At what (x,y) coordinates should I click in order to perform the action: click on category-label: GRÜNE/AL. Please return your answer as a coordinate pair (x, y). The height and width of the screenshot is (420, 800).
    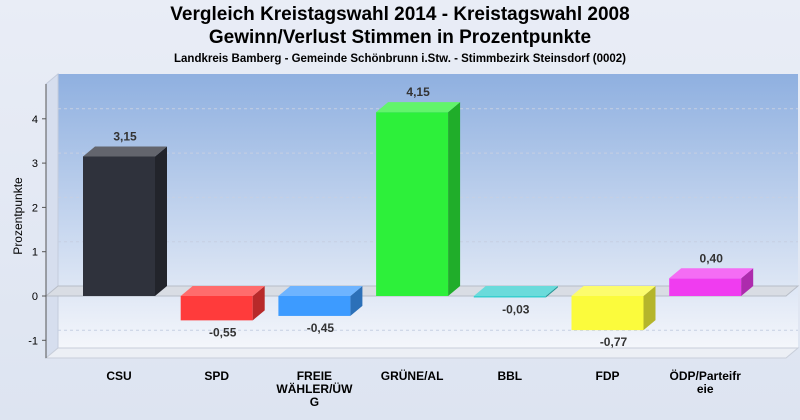
    Looking at the image, I should click on (412, 375).